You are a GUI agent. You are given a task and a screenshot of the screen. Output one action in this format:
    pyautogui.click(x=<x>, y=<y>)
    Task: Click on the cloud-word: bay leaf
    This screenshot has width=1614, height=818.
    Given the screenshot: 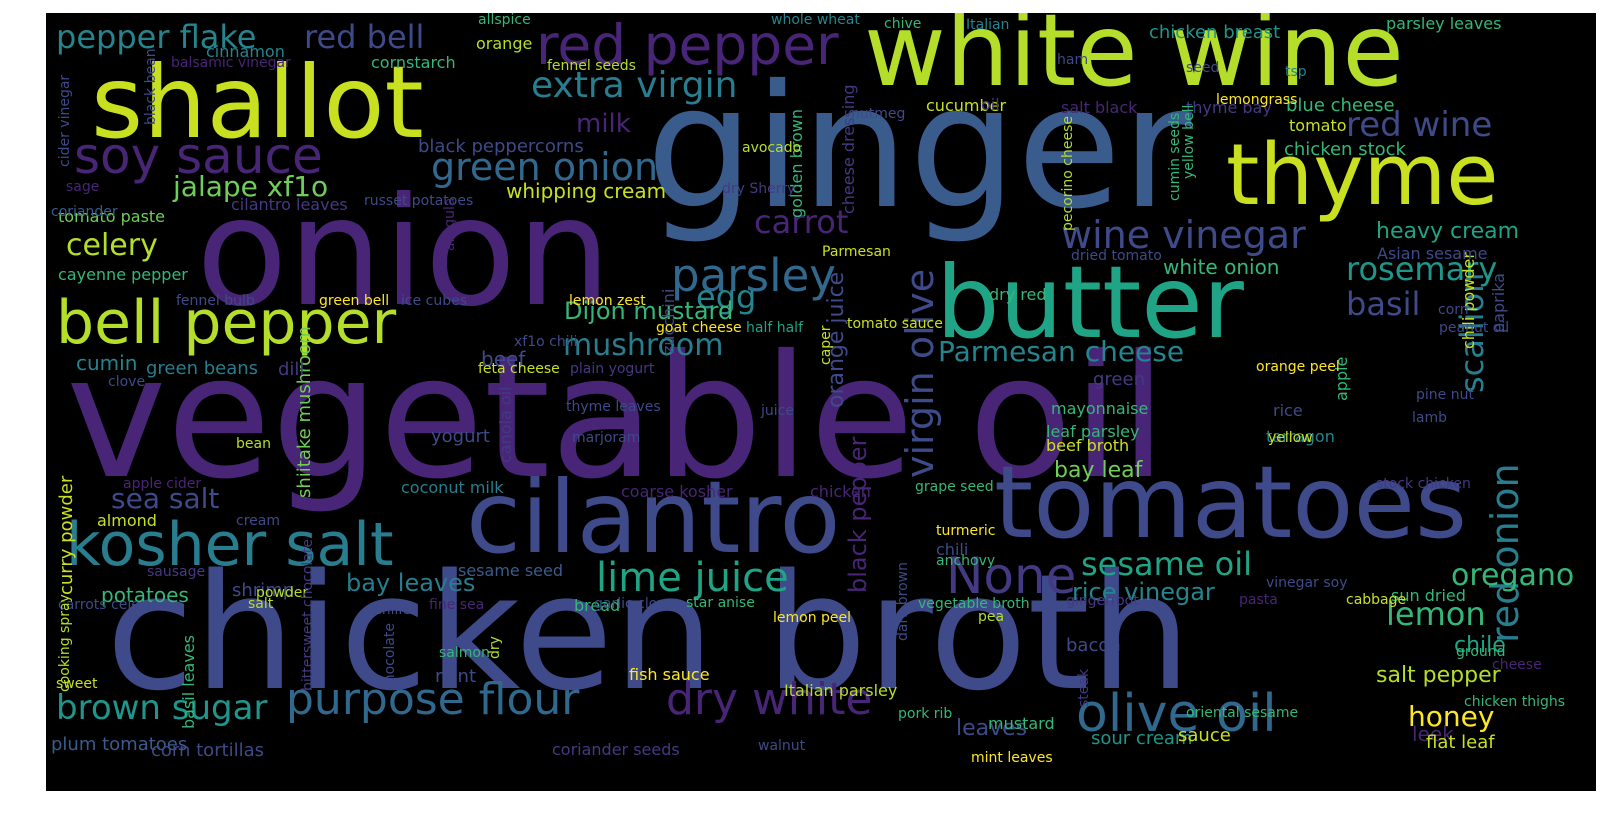 What is the action you would take?
    pyautogui.click(x=1098, y=470)
    